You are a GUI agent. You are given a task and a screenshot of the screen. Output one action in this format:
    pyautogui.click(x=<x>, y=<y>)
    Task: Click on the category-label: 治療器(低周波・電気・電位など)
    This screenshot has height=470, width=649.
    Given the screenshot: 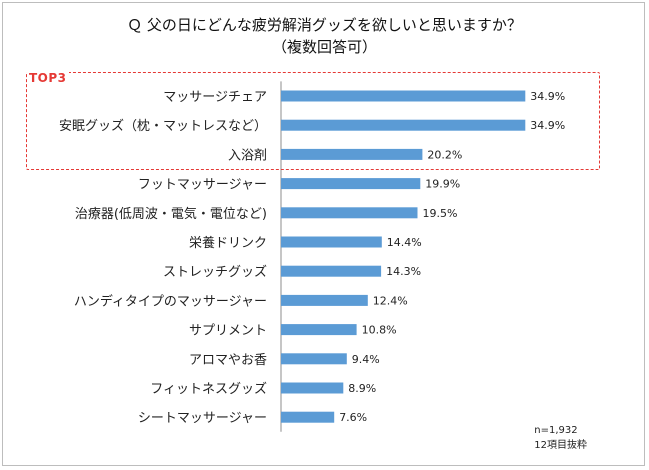 What is the action you would take?
    pyautogui.click(x=171, y=214)
    